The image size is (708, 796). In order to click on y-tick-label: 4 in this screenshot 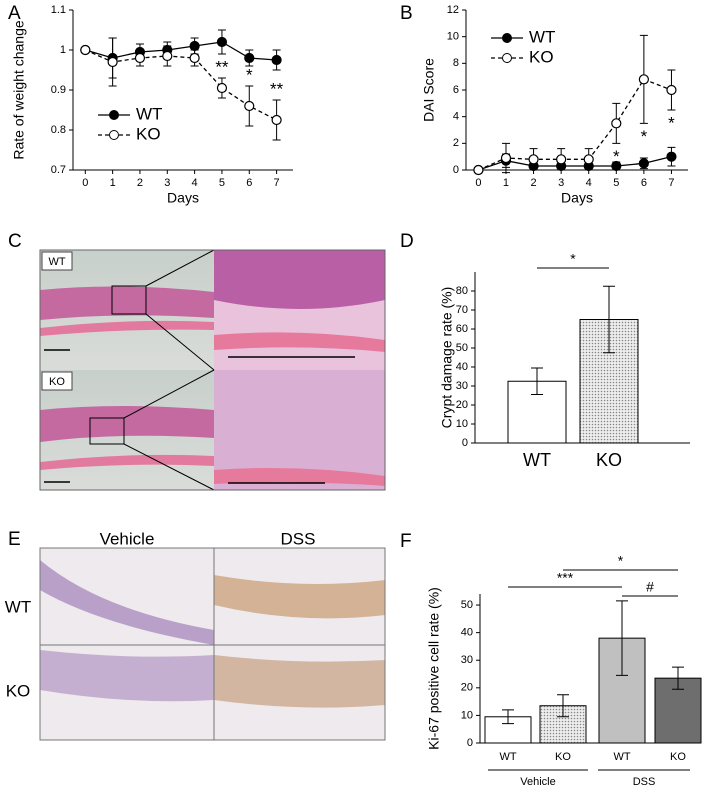, I will do `click(456, 117)`.